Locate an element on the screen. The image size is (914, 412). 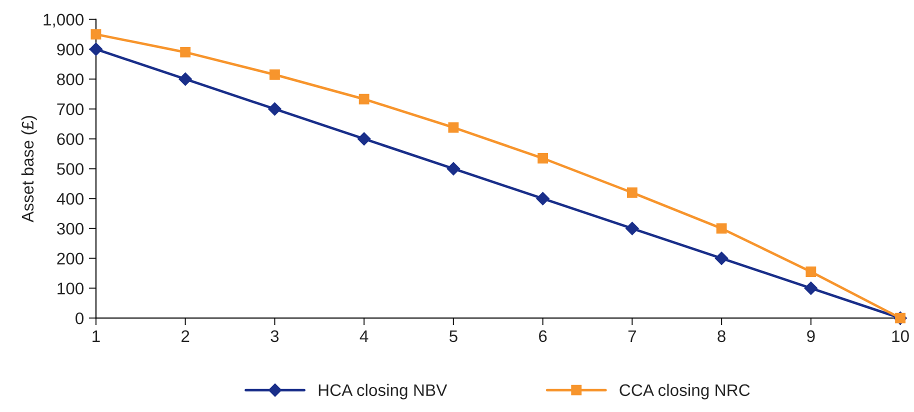
y-tick-label: 1,000 is located at coordinates (64, 21).